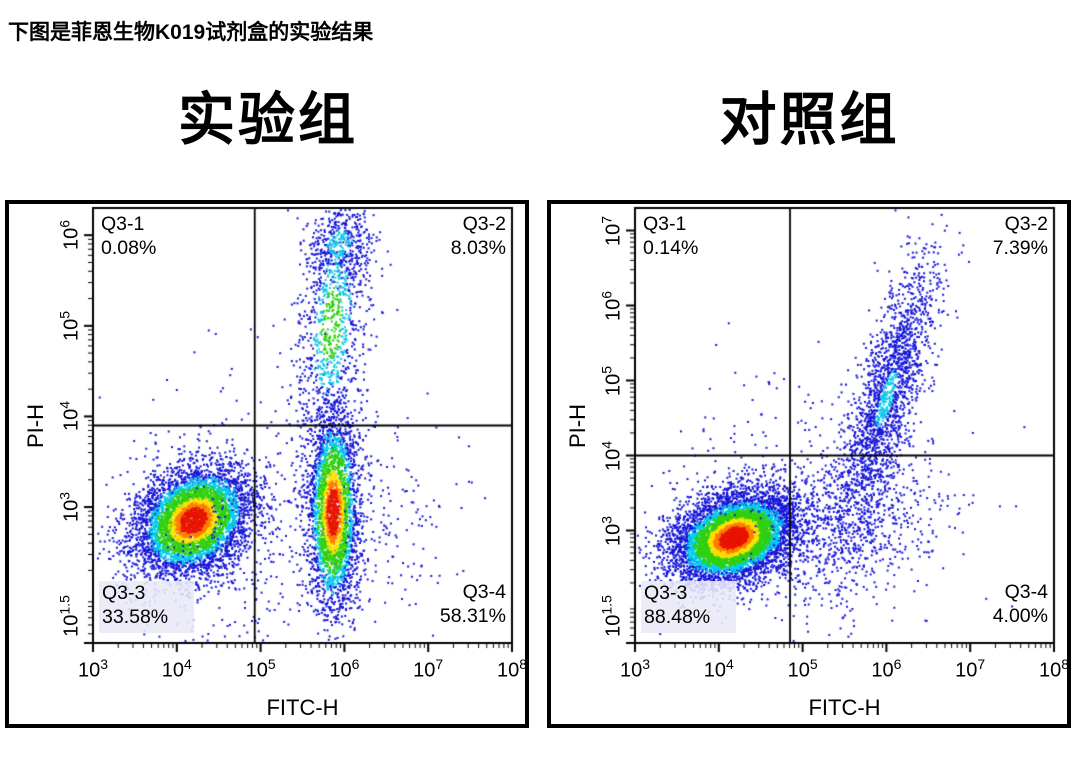 The image size is (1080, 760). Describe the element at coordinates (268, 120) in the screenshot. I see `panel-title-experimental: 实验组` at that location.